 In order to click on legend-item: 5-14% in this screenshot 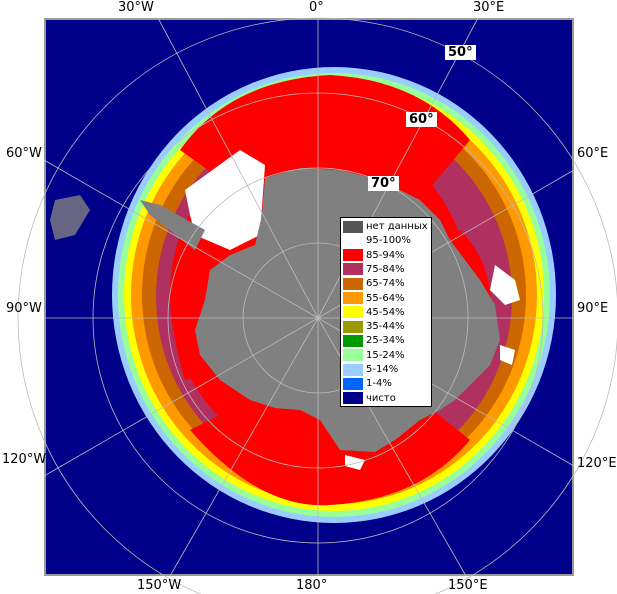, I will do `click(370, 369)`.